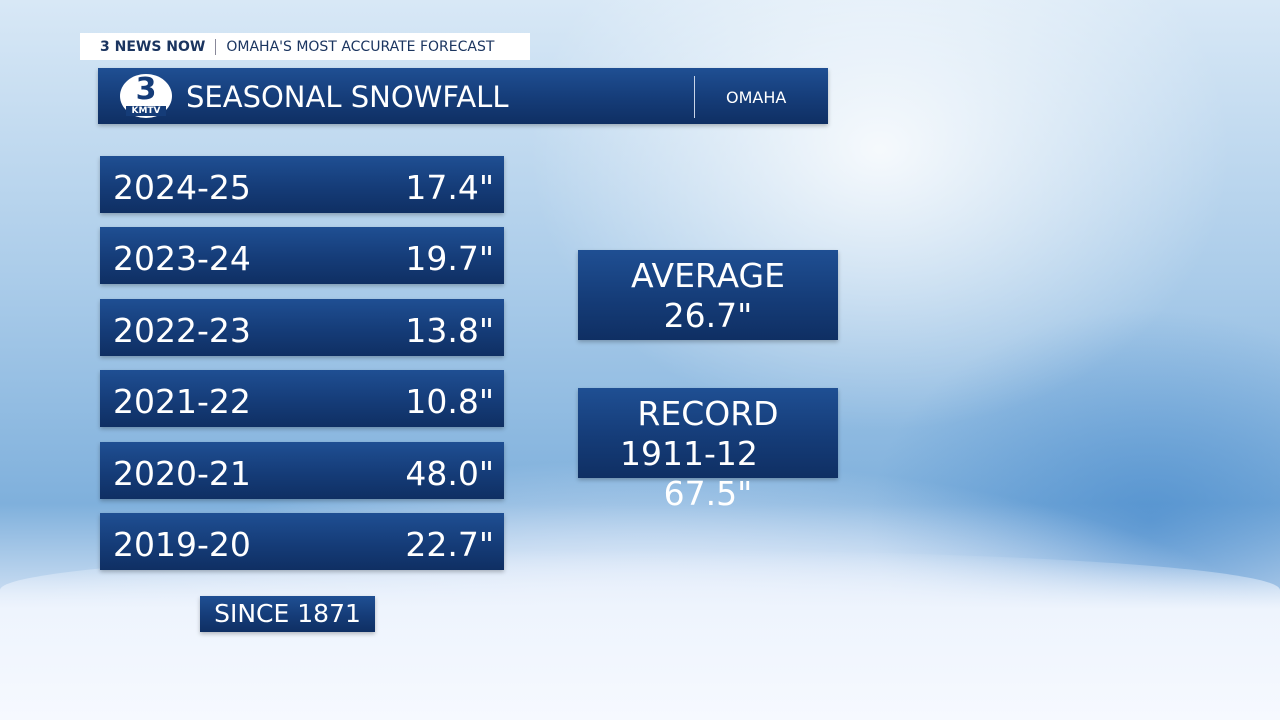 Image resolution: width=1280 pixels, height=720 pixels. I want to click on table-row: 2024-25 17.4", so click(302, 184).